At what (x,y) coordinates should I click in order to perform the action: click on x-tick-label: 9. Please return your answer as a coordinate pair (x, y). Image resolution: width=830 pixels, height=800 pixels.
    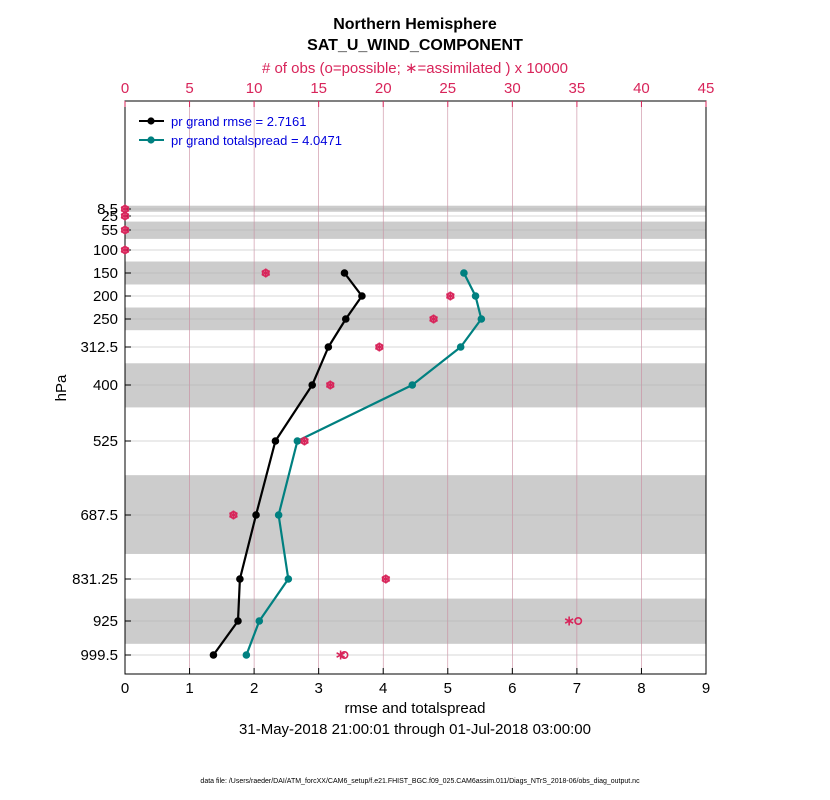
    Looking at the image, I should click on (706, 688).